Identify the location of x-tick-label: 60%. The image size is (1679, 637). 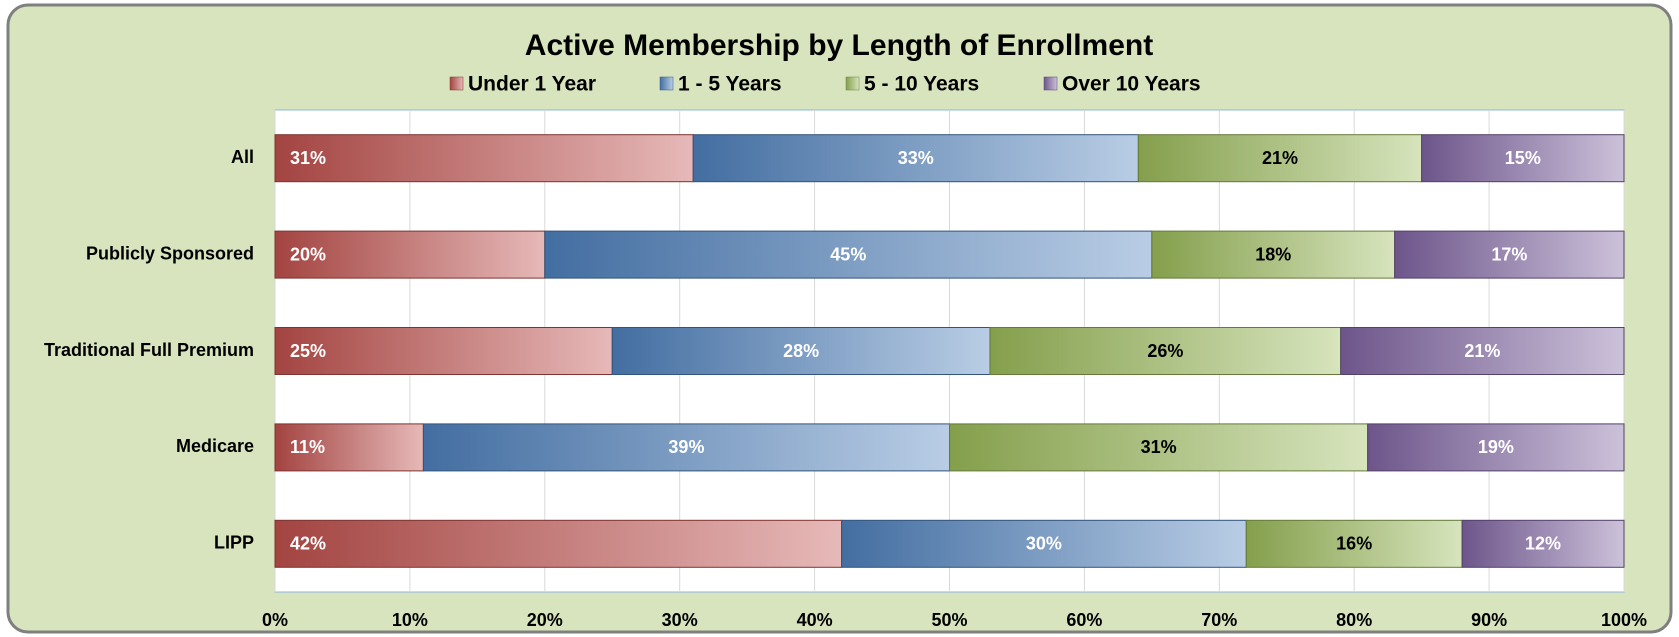
(1084, 620).